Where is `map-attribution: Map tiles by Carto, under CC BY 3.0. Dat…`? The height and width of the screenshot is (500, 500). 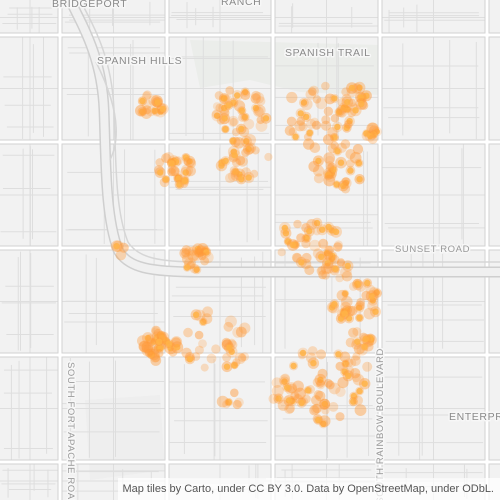
map-attribution: Map tiles by Carto, under CC BY 3.0. Dat… is located at coordinates (309, 489).